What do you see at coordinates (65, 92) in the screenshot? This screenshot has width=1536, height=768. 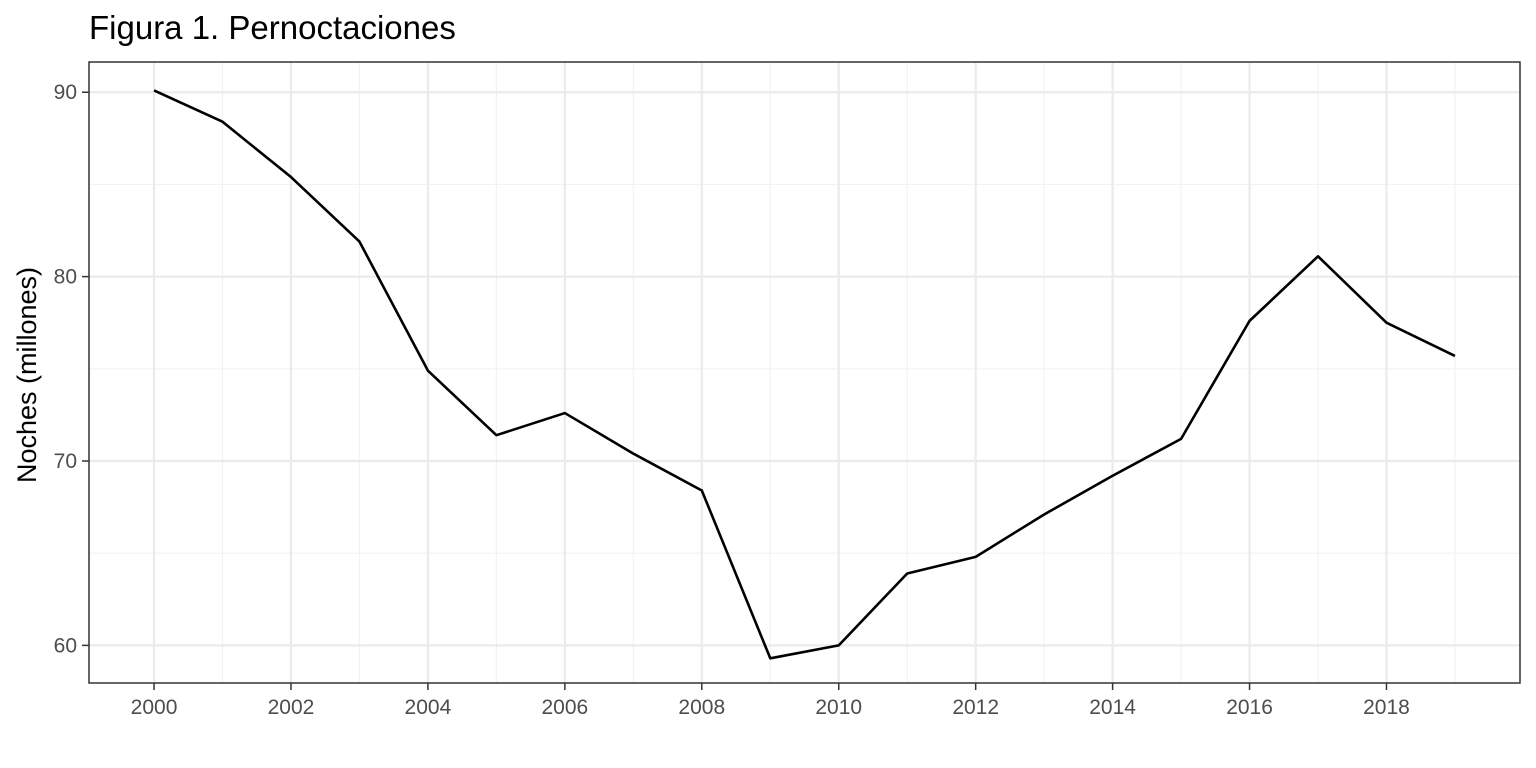 I see `y-tick-label: 90` at bounding box center [65, 92].